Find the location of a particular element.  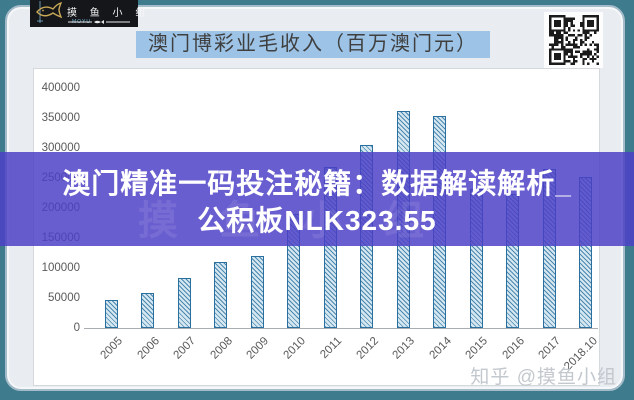

y-tick-label: 400000 is located at coordinates (60, 88).